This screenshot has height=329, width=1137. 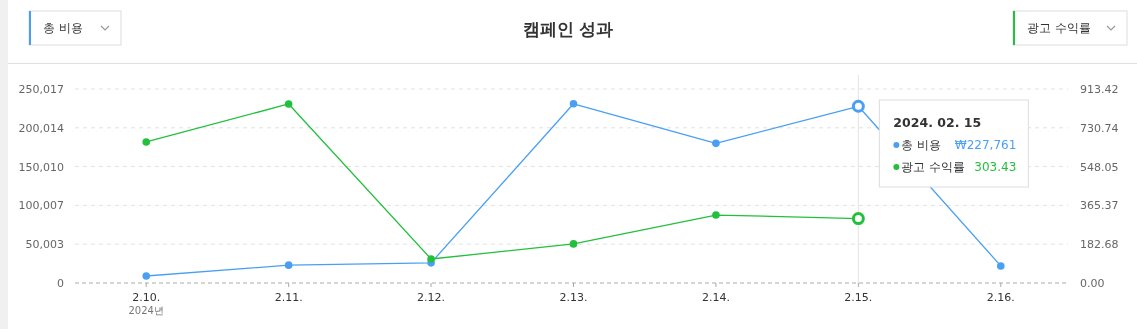 I want to click on y-tick-label: 200,014, so click(x=41, y=128).